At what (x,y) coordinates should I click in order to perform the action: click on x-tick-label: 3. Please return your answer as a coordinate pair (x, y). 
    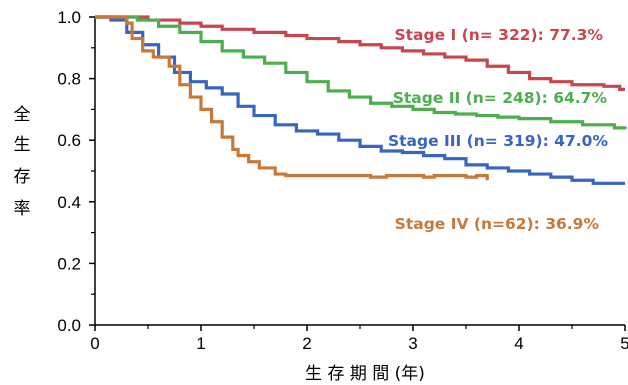
    Looking at the image, I should click on (412, 343).